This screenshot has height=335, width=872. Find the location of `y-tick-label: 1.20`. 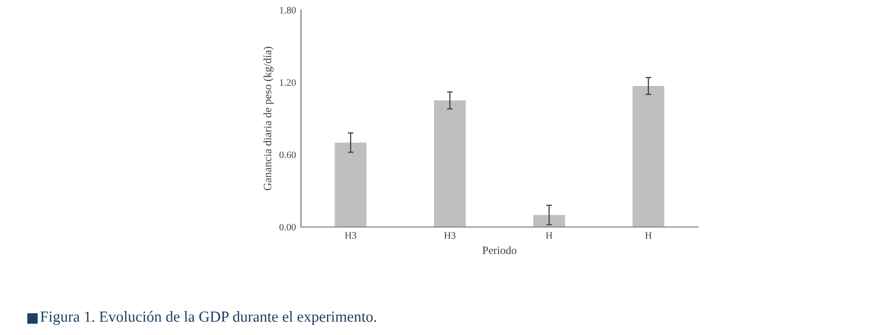

y-tick-label: 1.20 is located at coordinates (288, 82).